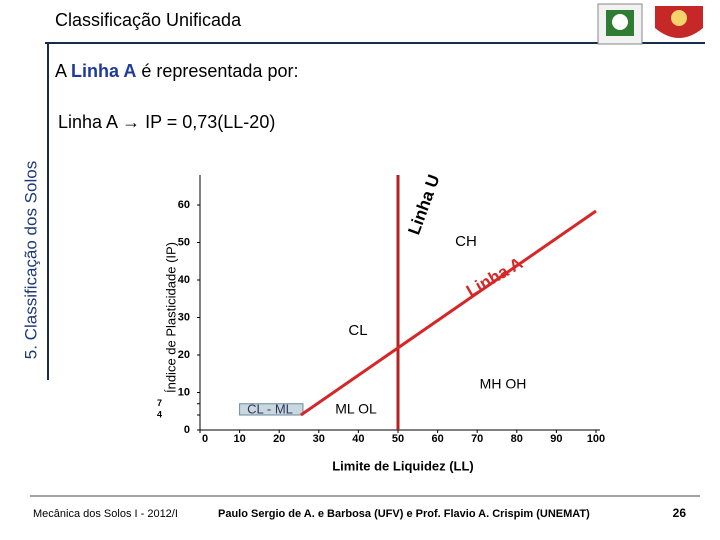 The width and height of the screenshot is (720, 540). I want to click on region-label: ML OL, so click(356, 409).